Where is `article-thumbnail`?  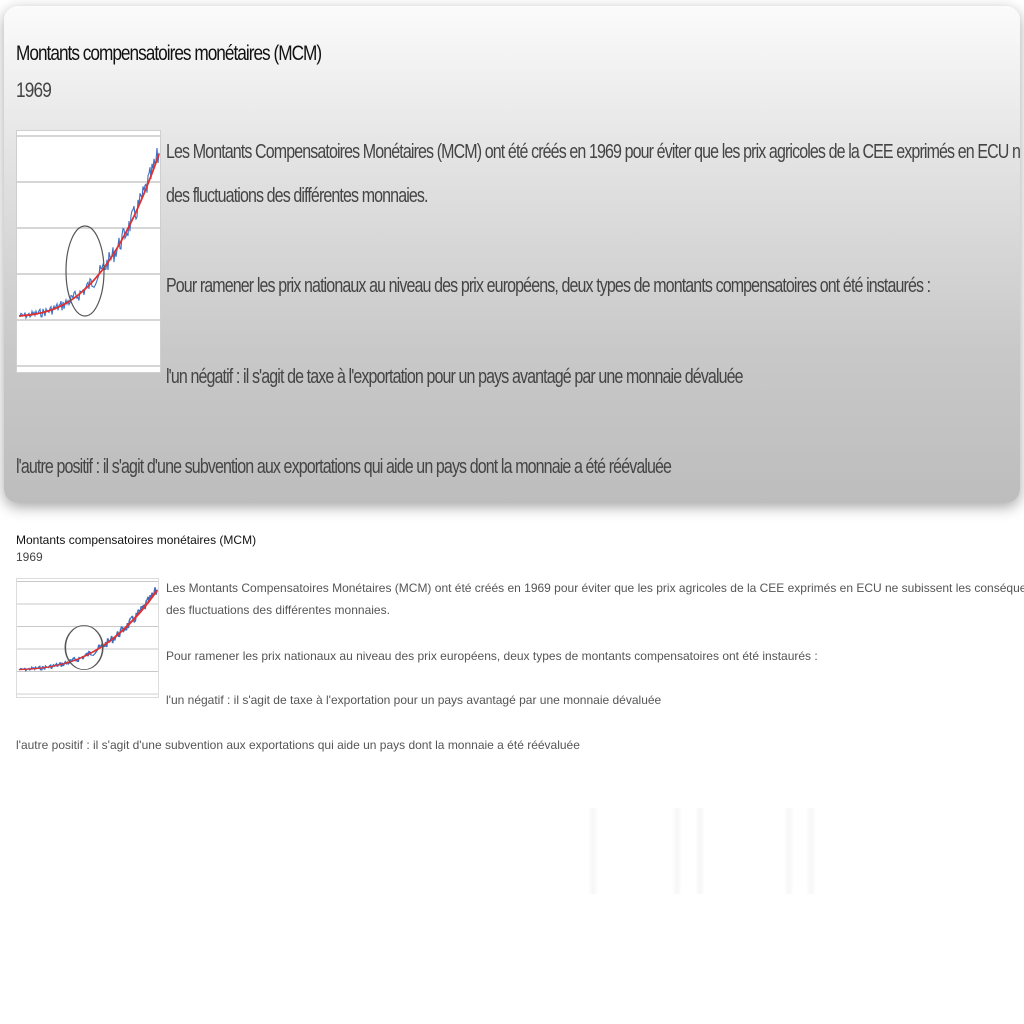 article-thumbnail is located at coordinates (87, 638).